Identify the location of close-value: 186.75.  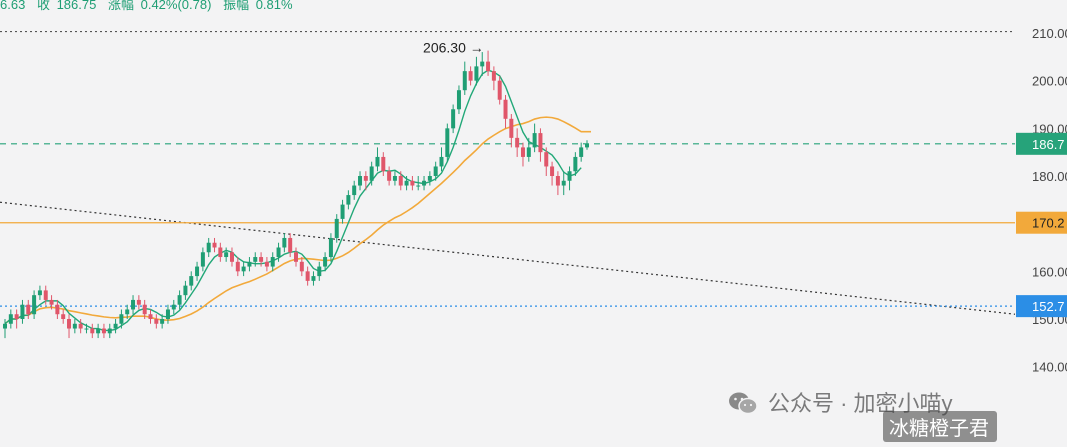
(76, 6).